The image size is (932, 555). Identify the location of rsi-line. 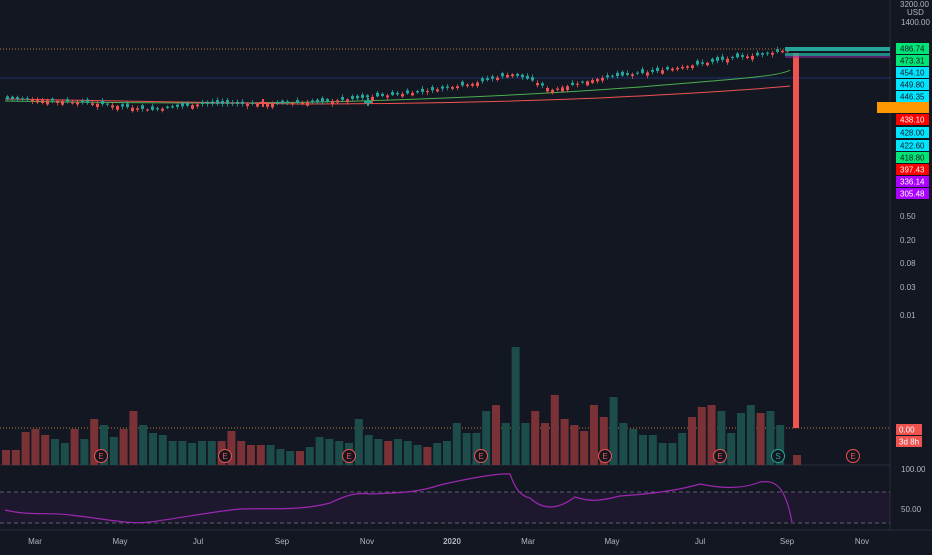
(398, 498).